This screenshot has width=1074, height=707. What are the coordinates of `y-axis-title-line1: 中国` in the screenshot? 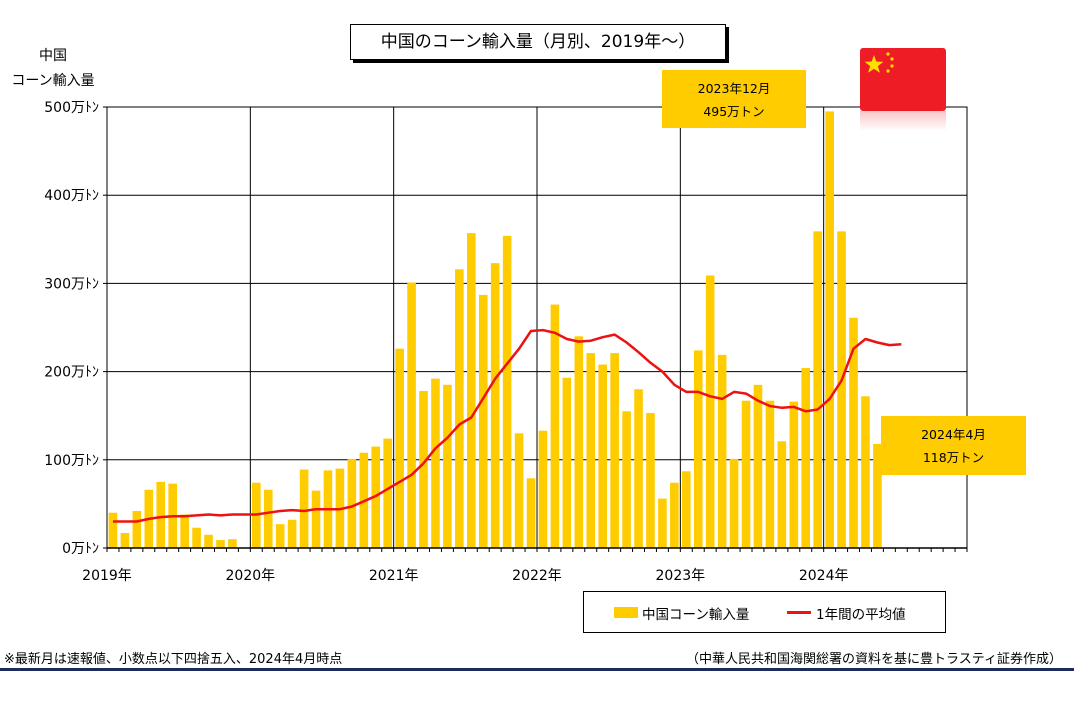 It's located at (53, 56).